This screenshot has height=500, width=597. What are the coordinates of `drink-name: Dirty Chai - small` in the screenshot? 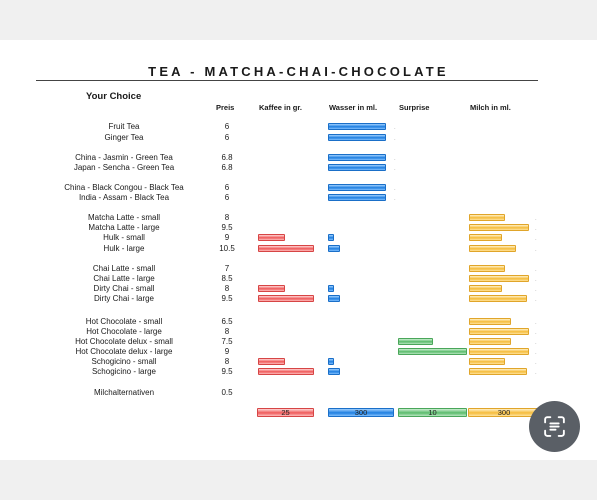 It's located at (124, 288).